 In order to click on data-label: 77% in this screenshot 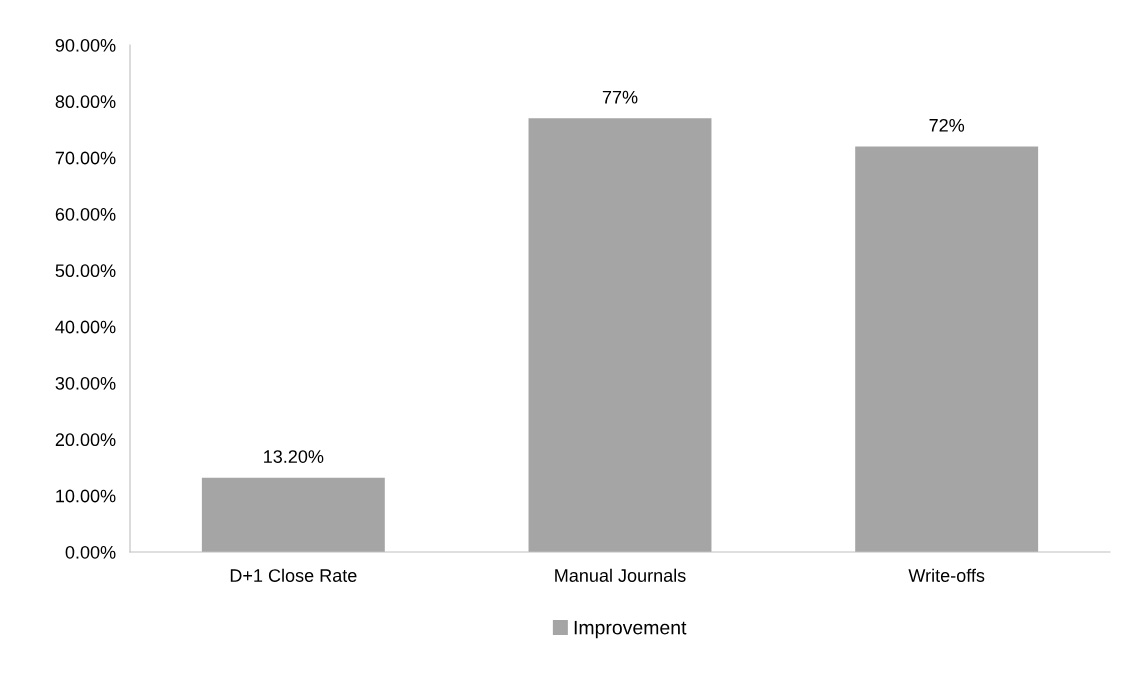, I will do `click(620, 97)`.